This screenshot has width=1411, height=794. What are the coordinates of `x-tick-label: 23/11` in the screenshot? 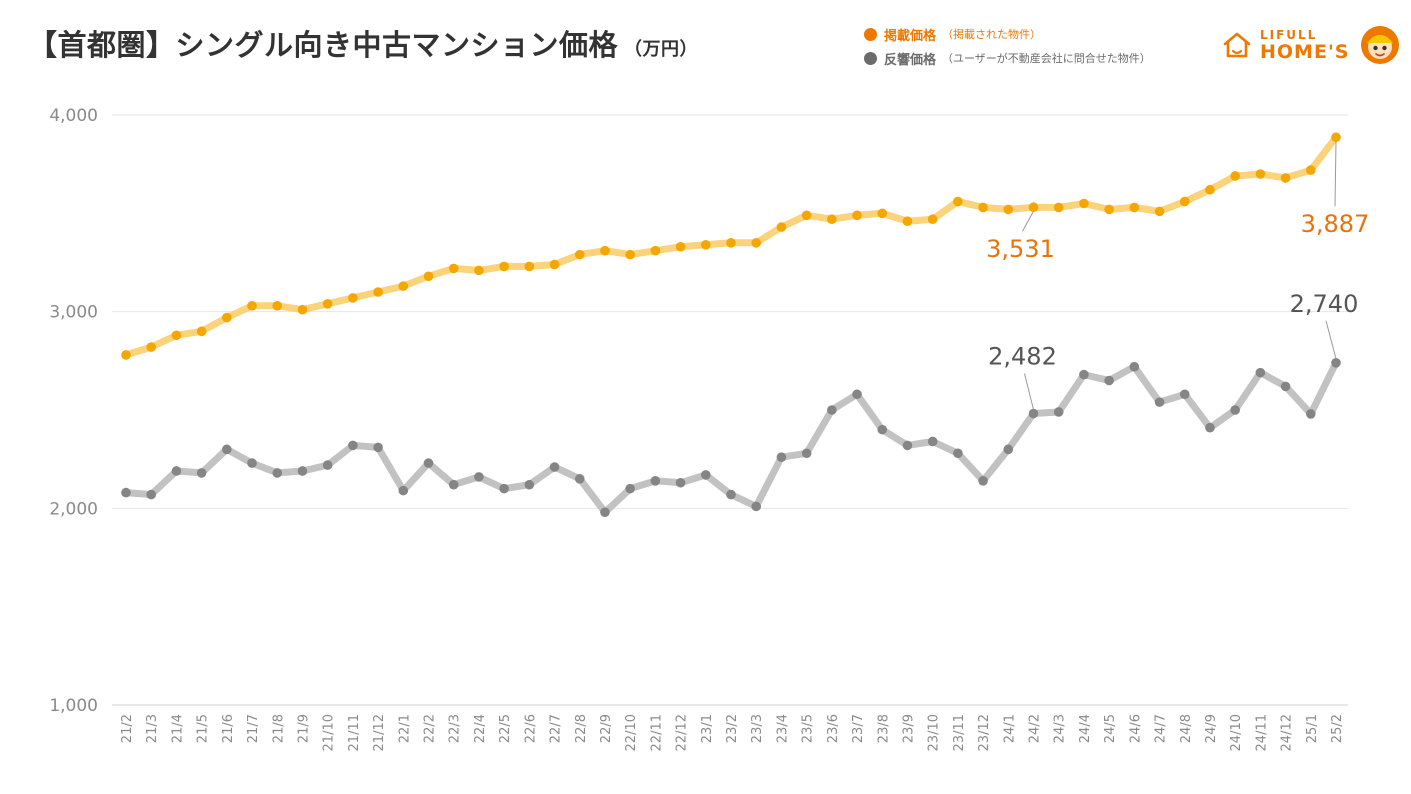 It's located at (959, 732).